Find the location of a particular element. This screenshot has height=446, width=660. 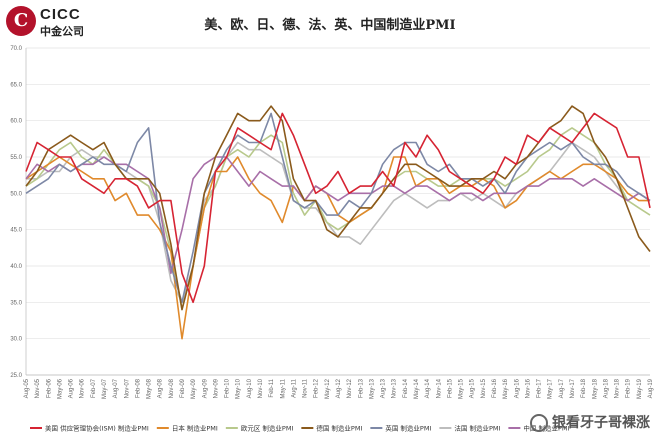

x-tick-label: Nov-05 is located at coordinates (38, 388).